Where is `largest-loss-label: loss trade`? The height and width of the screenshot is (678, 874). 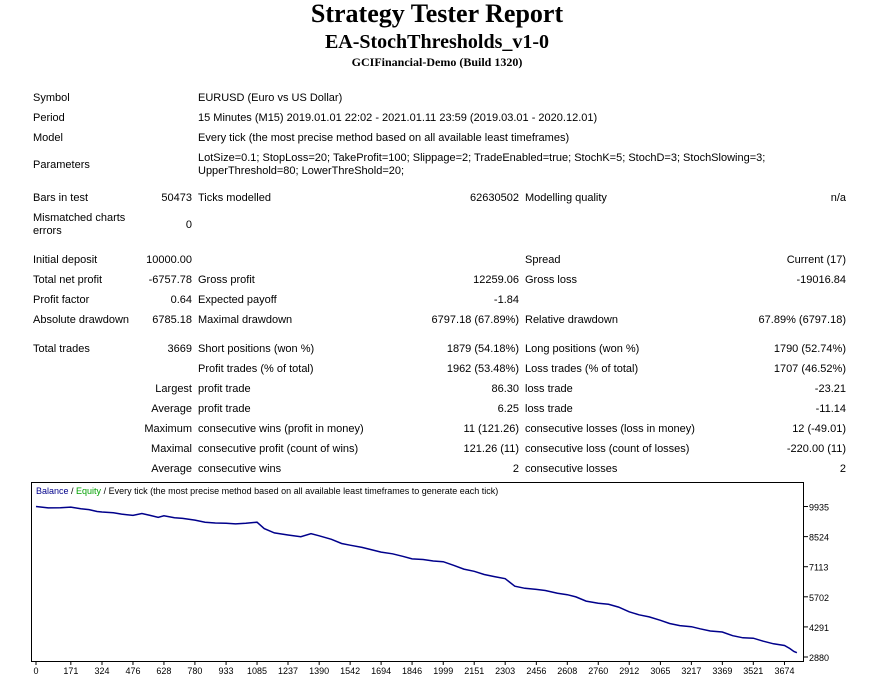 largest-loss-label: loss trade is located at coordinates (549, 389).